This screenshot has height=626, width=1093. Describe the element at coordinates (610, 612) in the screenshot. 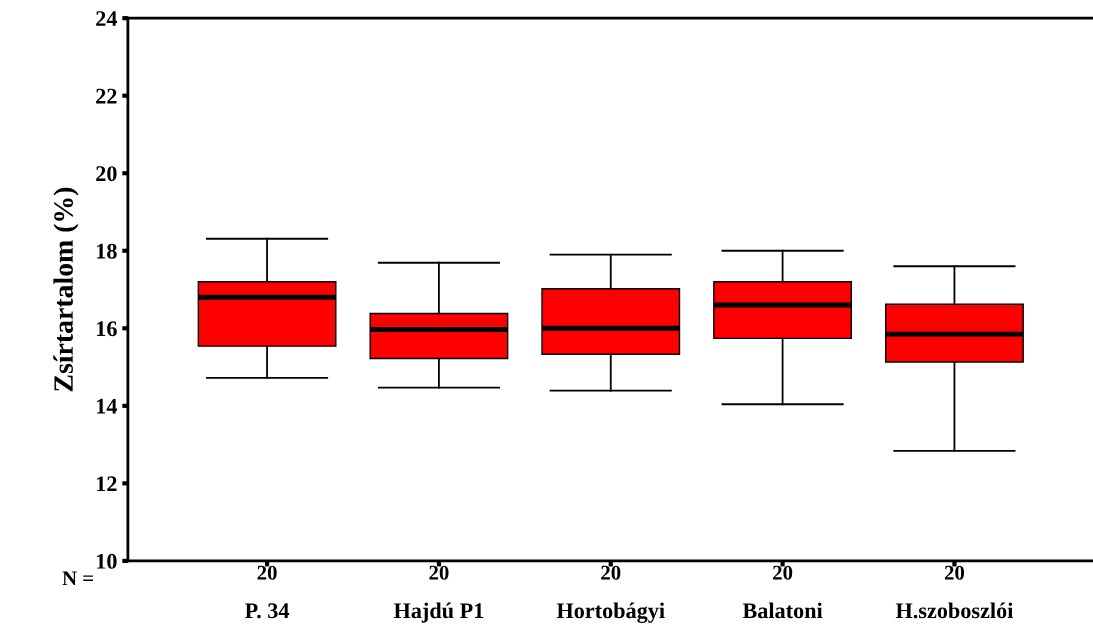

I see `x-tick-label: Hortobágyi` at that location.